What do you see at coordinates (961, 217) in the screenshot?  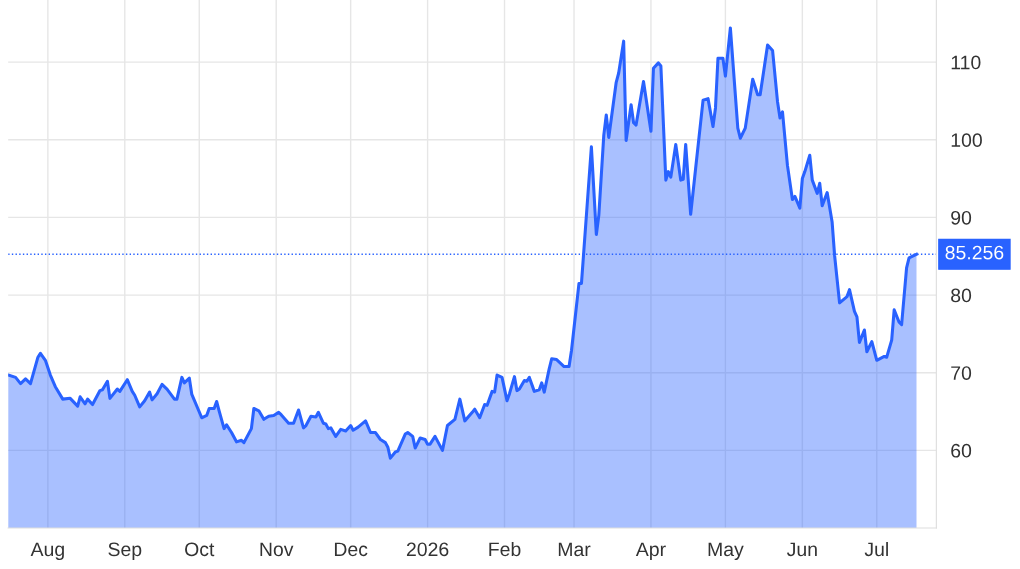 I see `y-tick-label: 90` at bounding box center [961, 217].